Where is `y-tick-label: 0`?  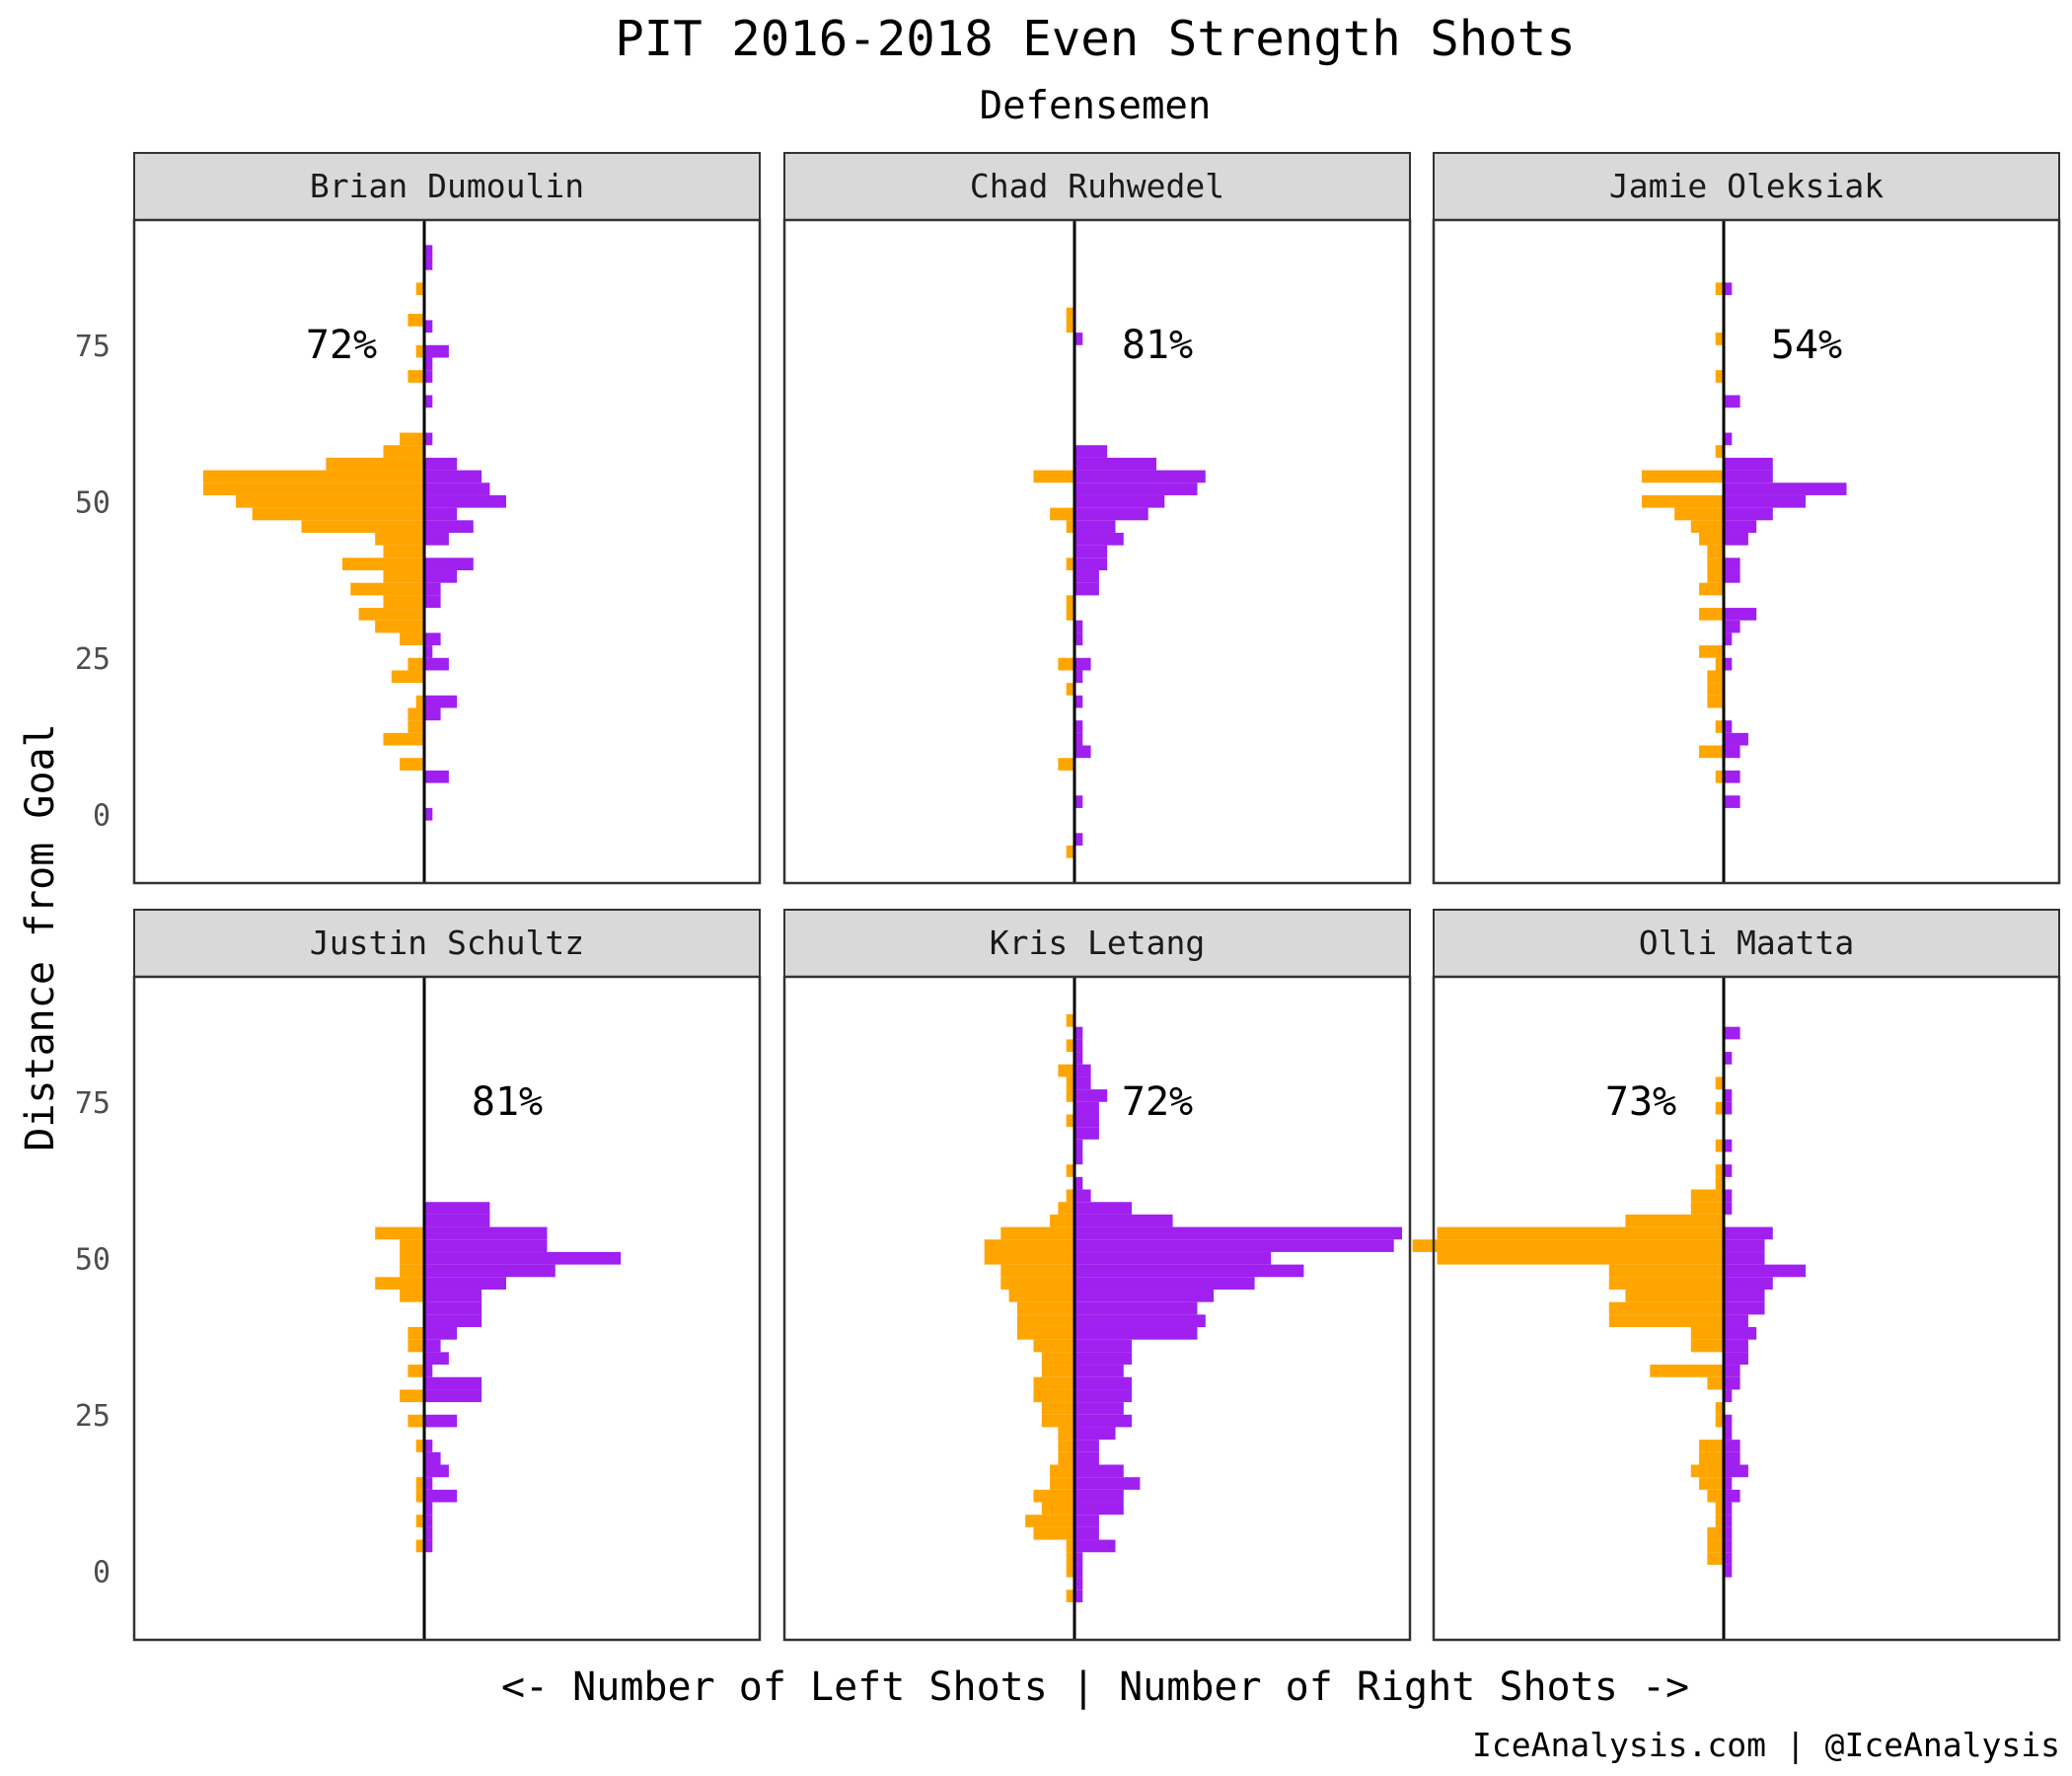
y-tick-label: 0 is located at coordinates (102, 1573).